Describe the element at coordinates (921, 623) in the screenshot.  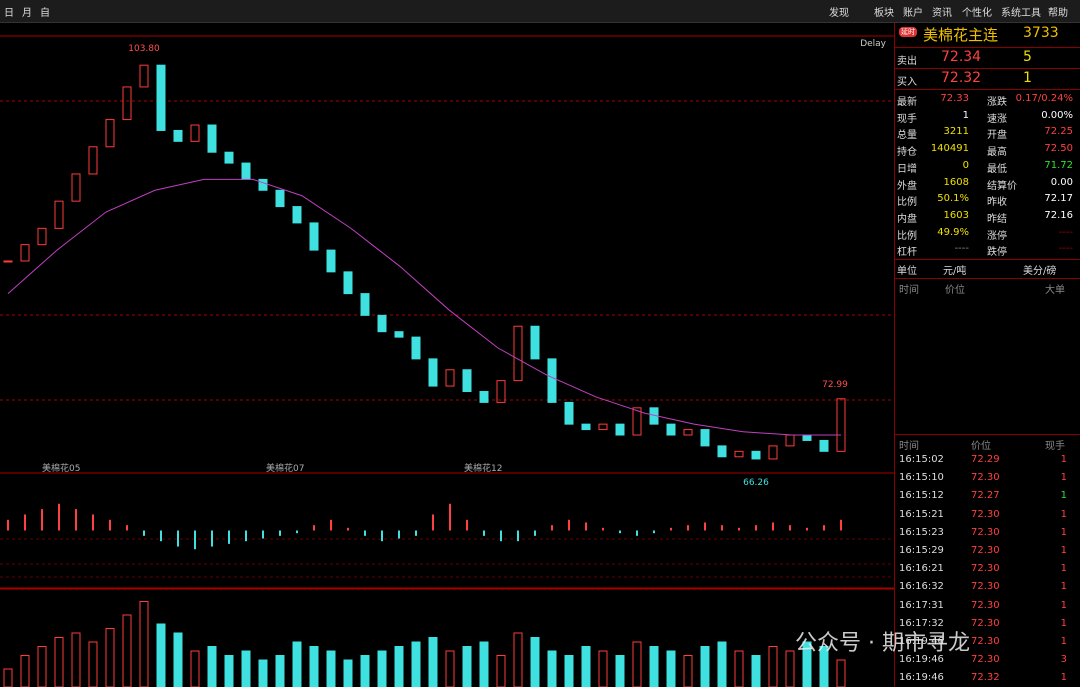
I see `tick-time: 16:17:32` at that location.